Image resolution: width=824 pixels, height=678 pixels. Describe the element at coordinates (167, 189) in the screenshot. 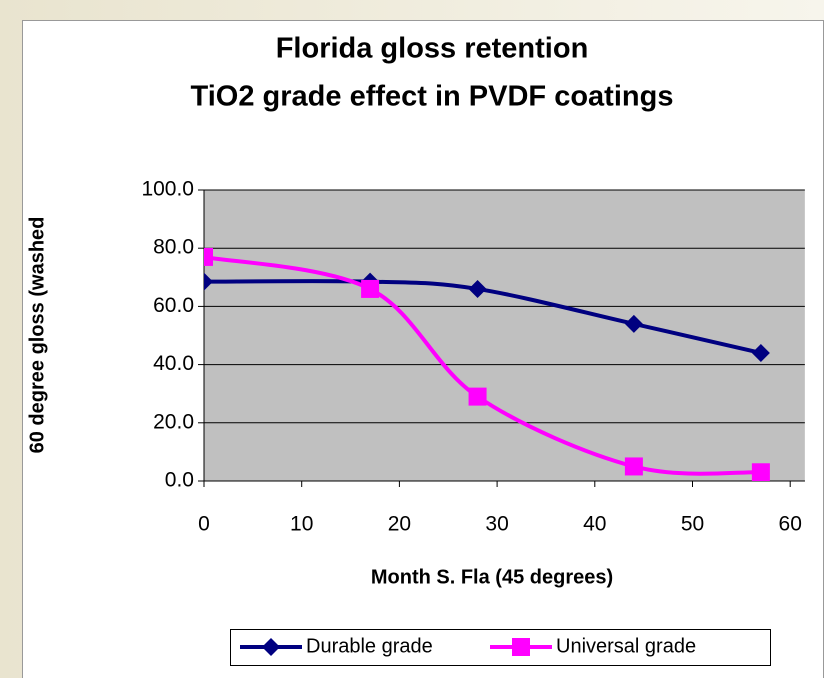

I see `y-tick-label: 100.0` at that location.